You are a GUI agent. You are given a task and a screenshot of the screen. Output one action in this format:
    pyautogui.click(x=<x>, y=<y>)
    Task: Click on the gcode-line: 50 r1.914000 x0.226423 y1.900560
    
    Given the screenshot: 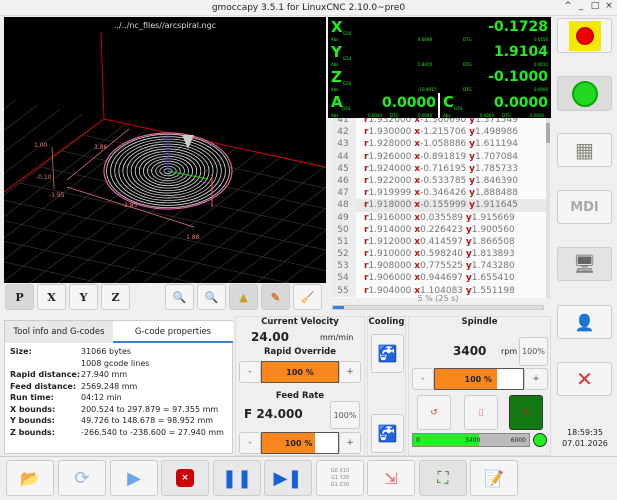 What is the action you would take?
    pyautogui.click(x=438, y=229)
    